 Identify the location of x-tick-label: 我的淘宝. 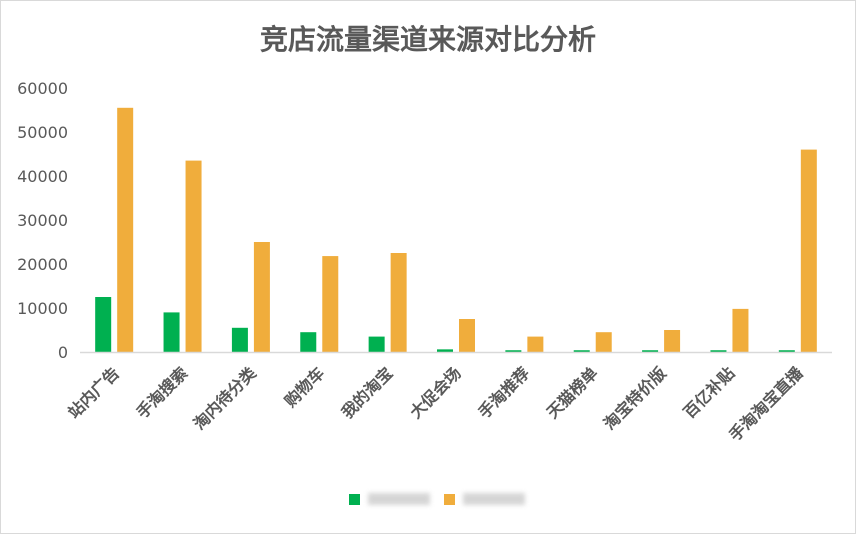
(367, 392).